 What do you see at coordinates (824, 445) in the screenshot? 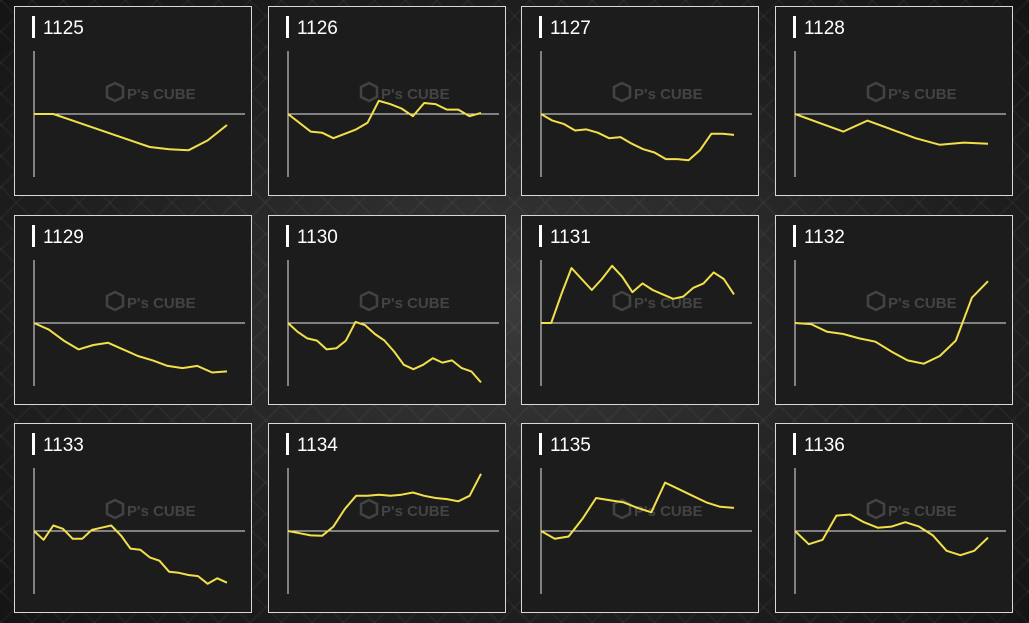
I see `chart-title: 1136` at bounding box center [824, 445].